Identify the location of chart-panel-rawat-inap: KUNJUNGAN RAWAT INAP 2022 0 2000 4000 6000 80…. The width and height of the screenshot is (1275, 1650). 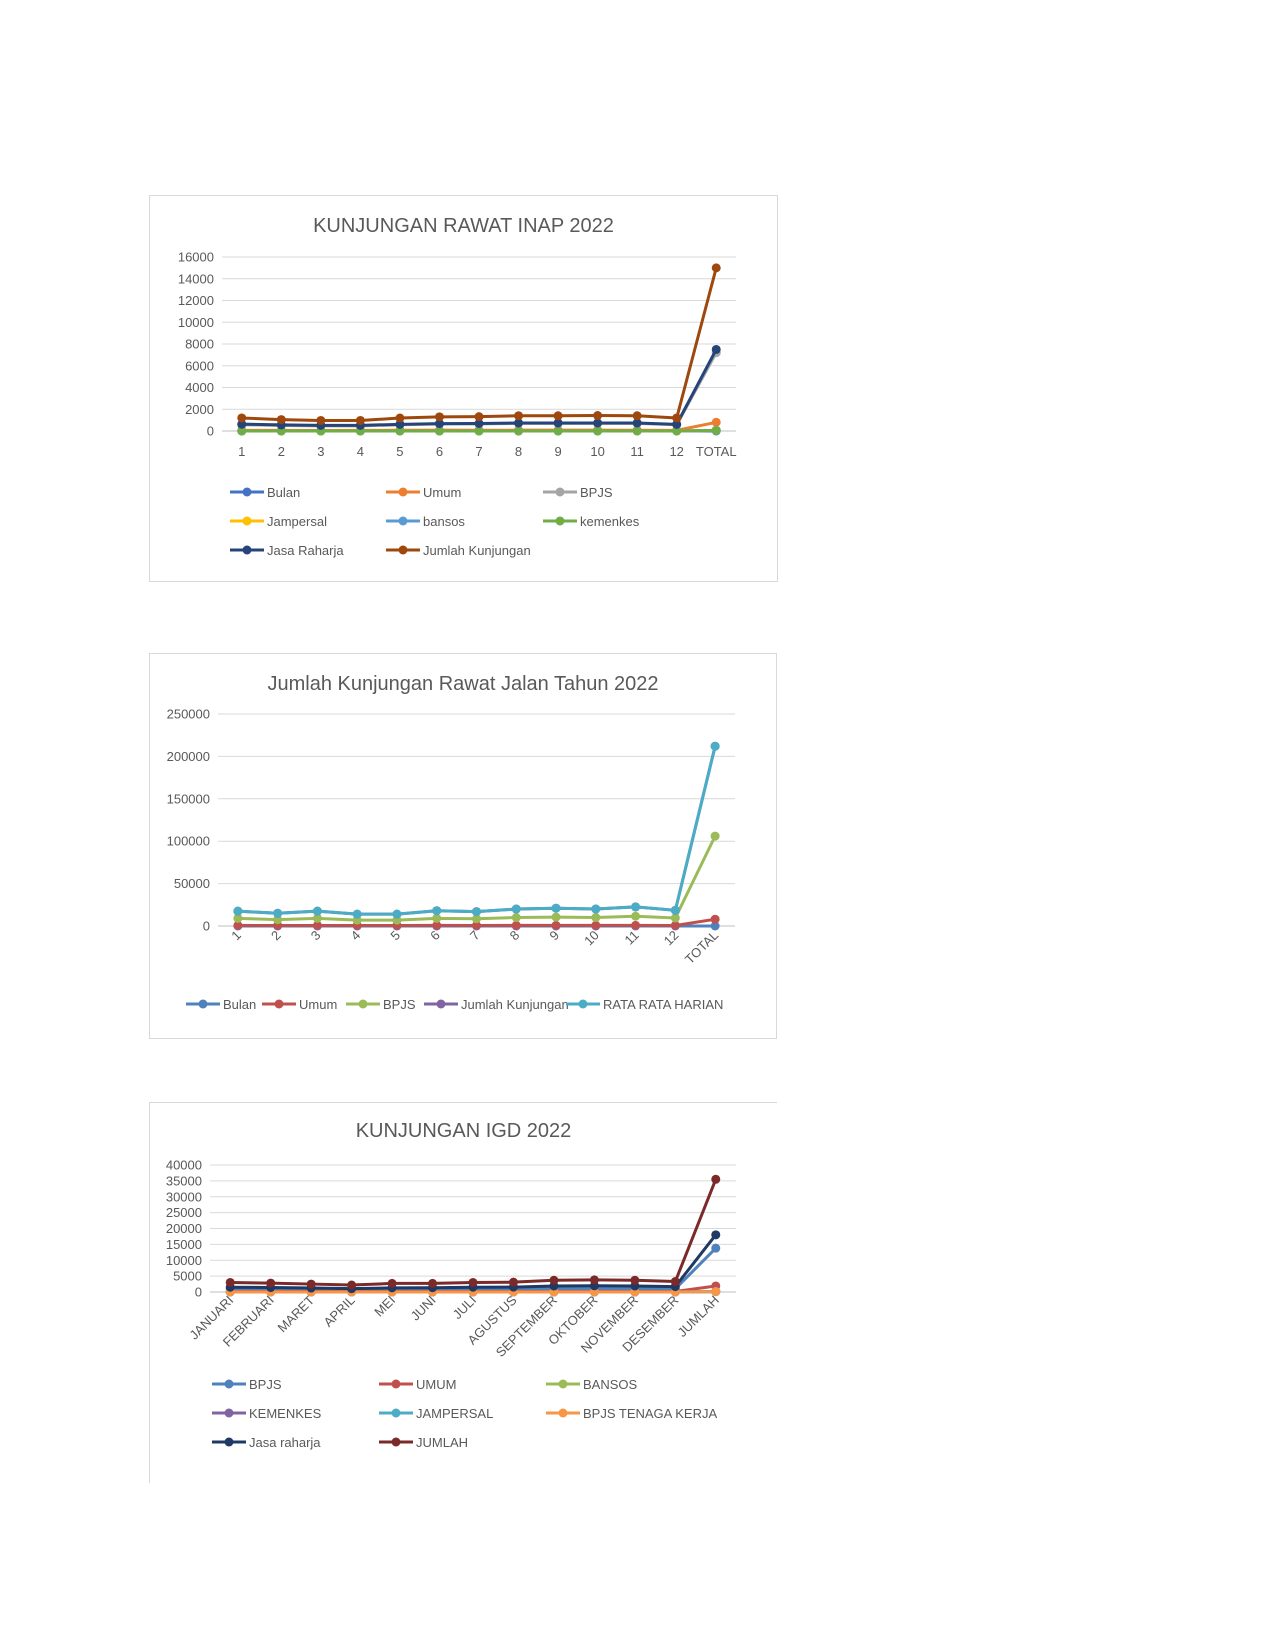
(463, 388).